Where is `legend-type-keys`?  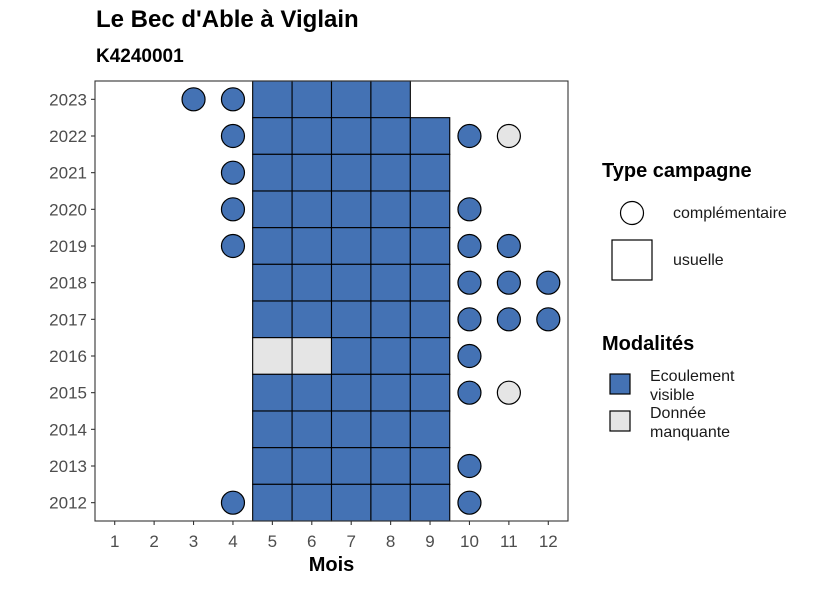 legend-type-keys is located at coordinates (632, 240).